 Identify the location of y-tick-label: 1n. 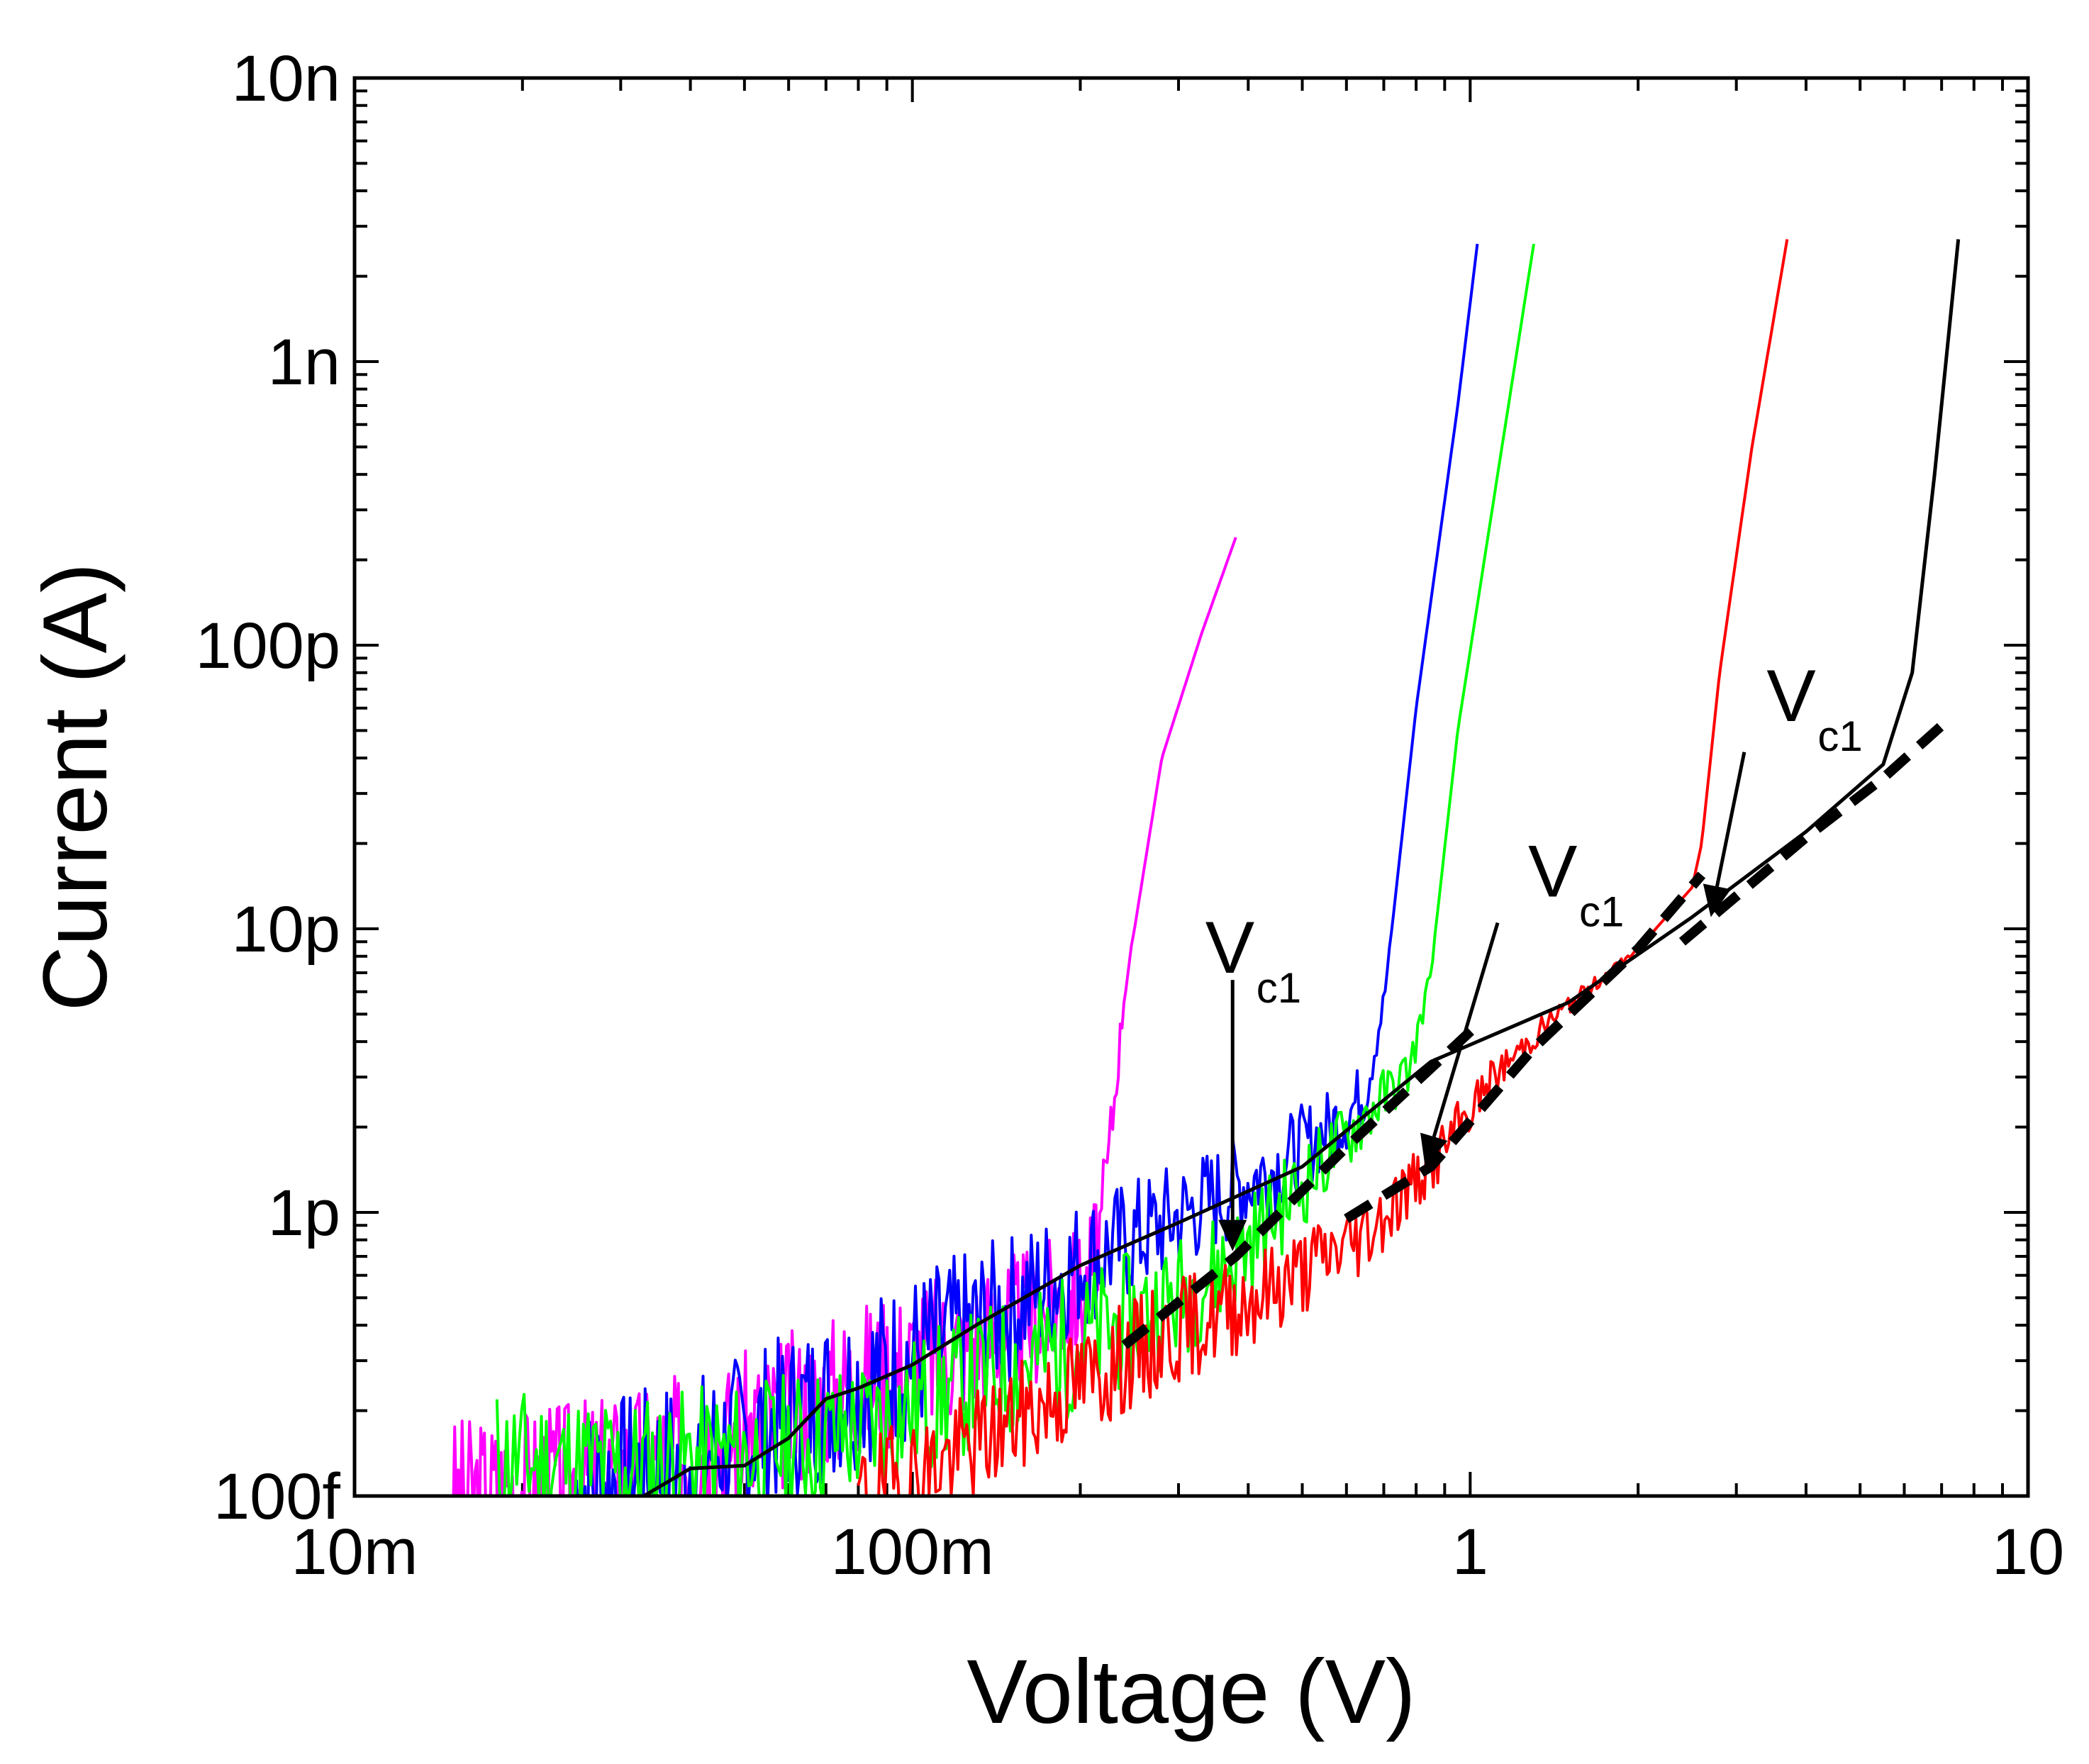
(304, 362).